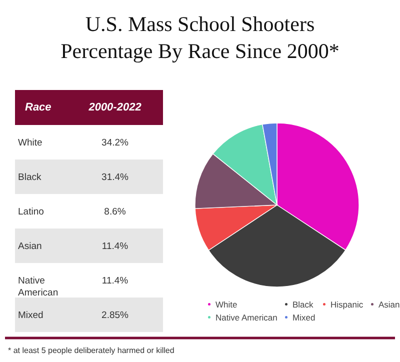  What do you see at coordinates (389, 304) in the screenshot?
I see `legend-label: Asian` at bounding box center [389, 304].